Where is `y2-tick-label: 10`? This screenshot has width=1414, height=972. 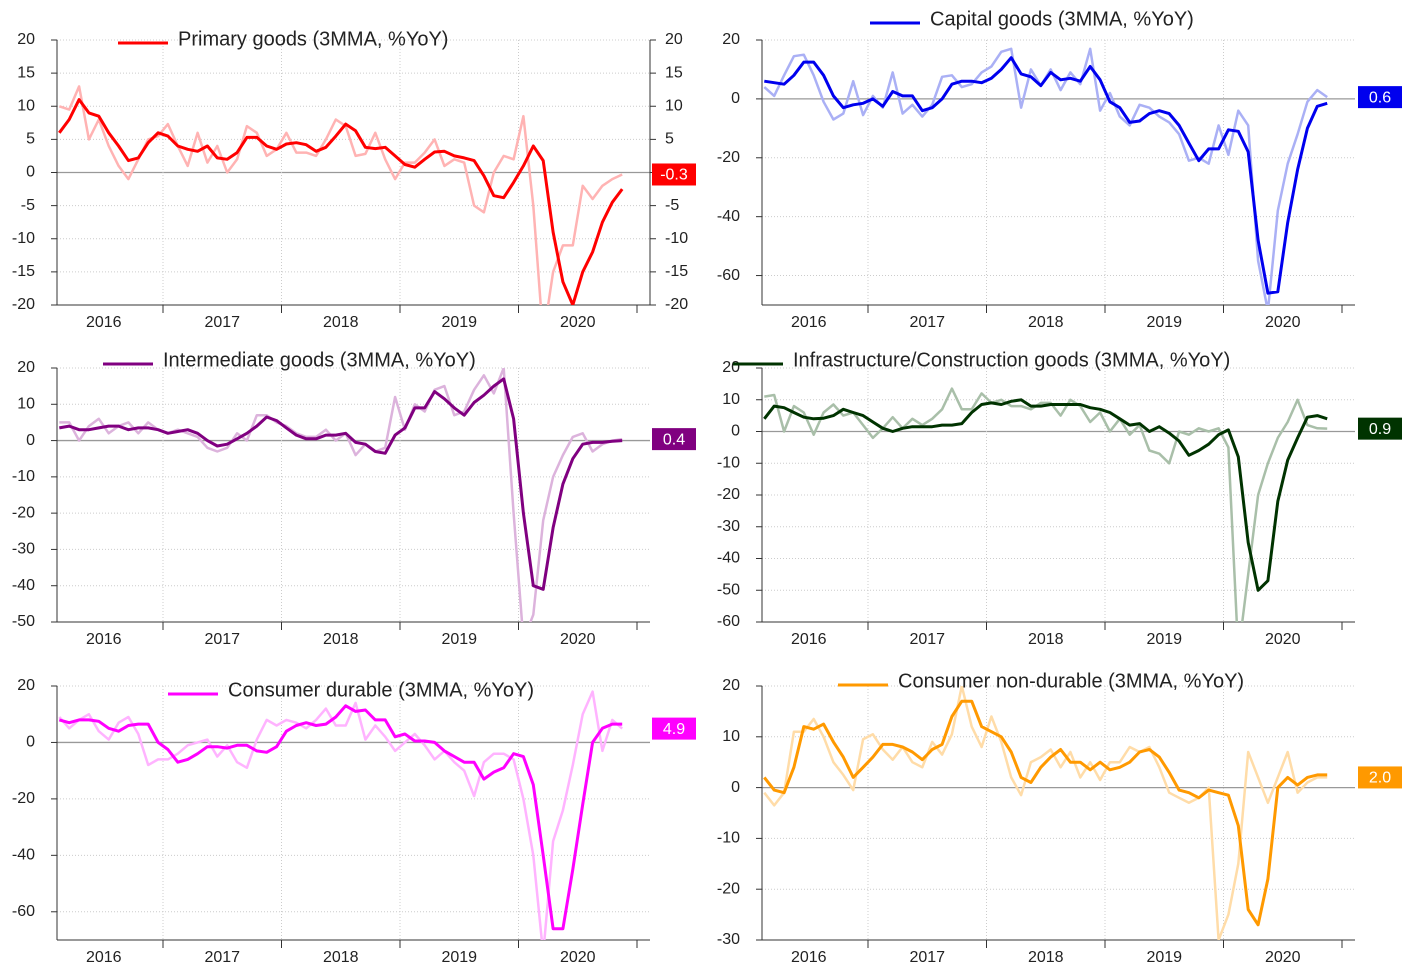
y2-tick-label: 10 is located at coordinates (674, 105).